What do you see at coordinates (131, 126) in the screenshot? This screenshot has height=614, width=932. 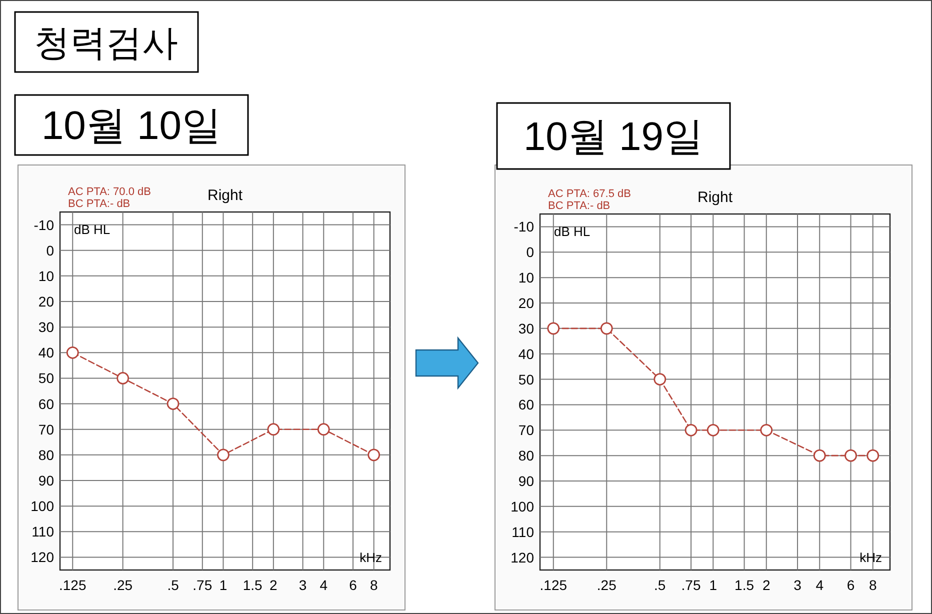 I see `chart-title: 10월 10일` at bounding box center [131, 126].